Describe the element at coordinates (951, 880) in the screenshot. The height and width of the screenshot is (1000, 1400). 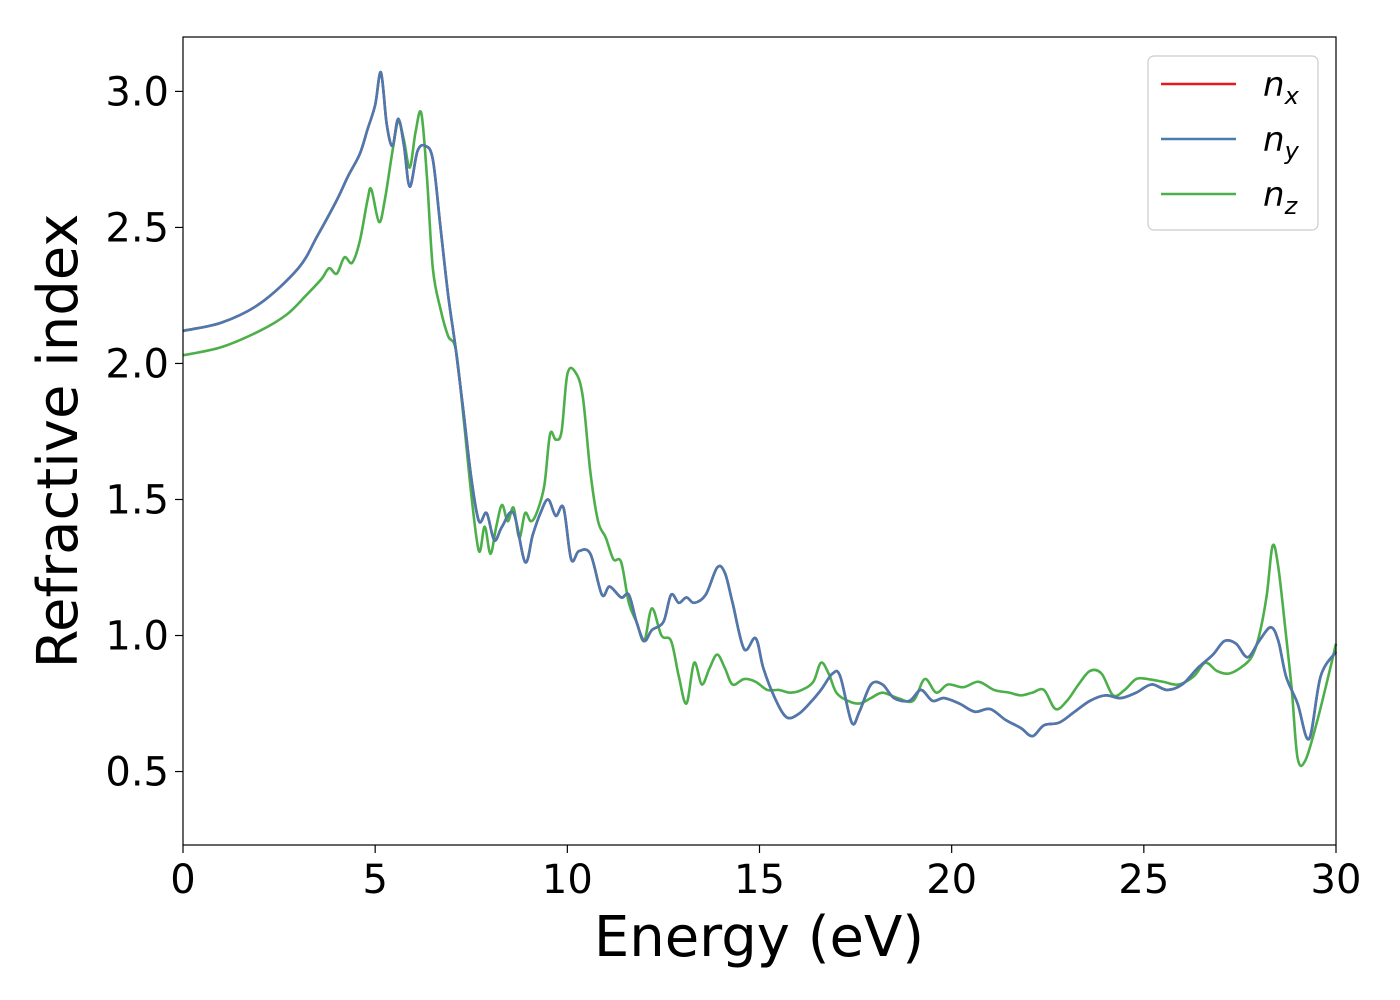
I see `x-tick-label: 20` at that location.